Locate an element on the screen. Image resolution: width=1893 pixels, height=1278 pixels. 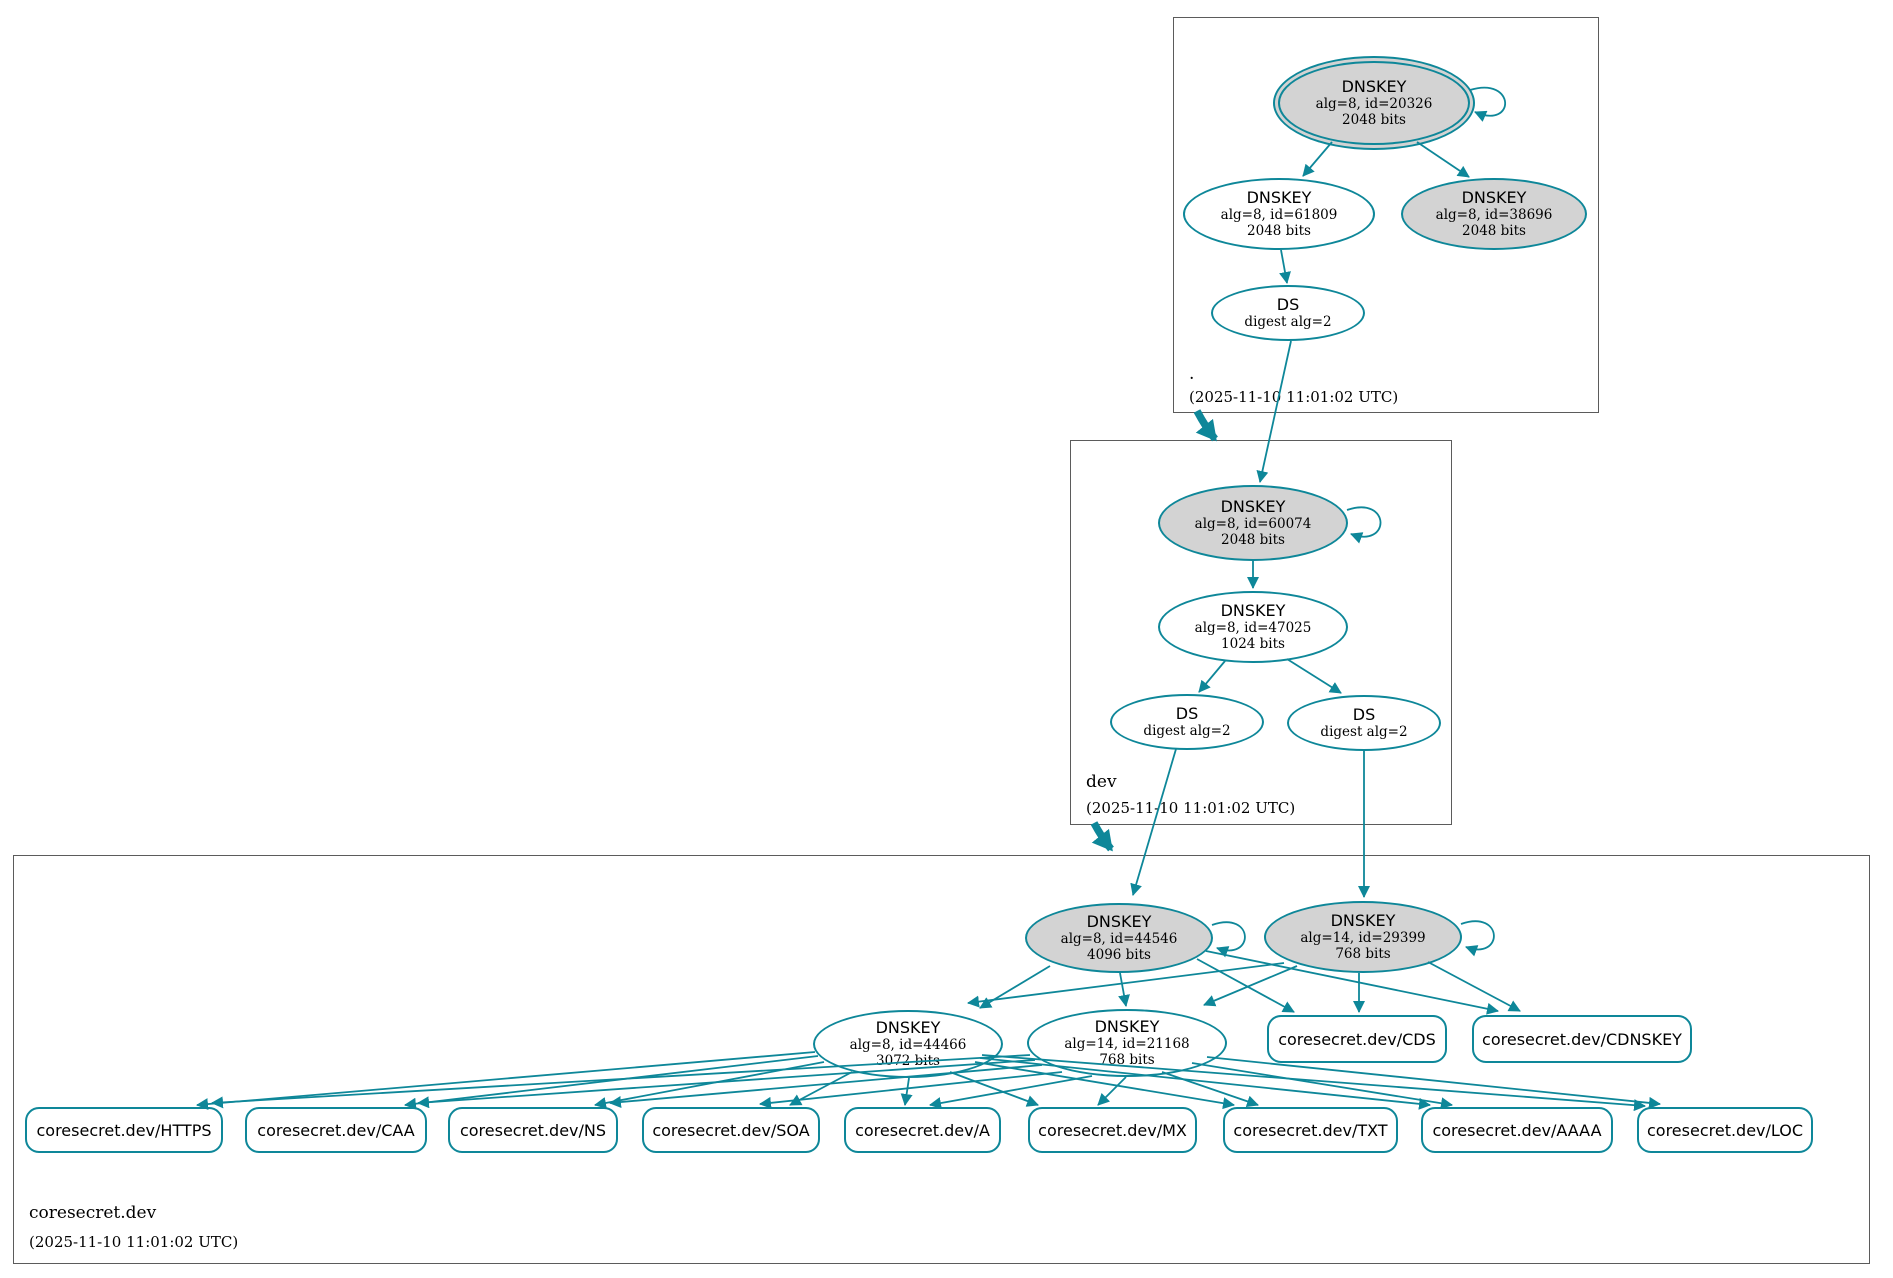
dnskey-root-ksk-20326: DNSKEY alg=8, id=20326 2048 bits is located at coordinates (1374, 103).